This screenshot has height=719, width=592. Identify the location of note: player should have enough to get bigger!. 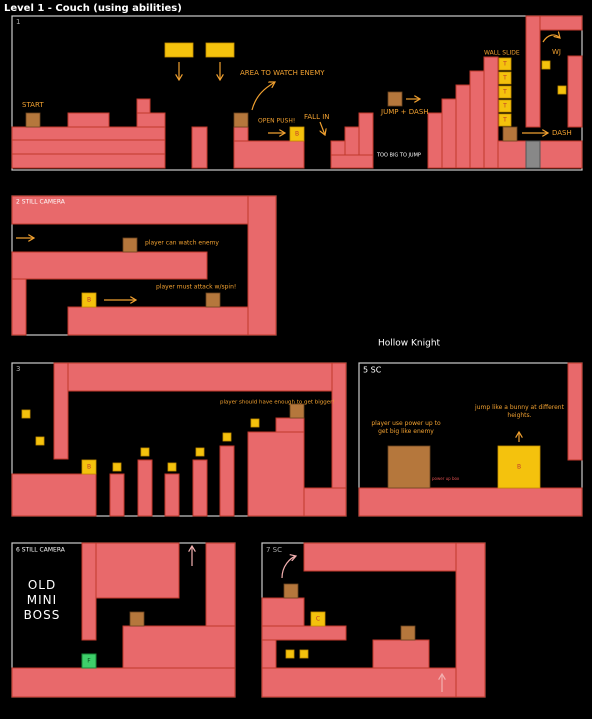
(277, 403).